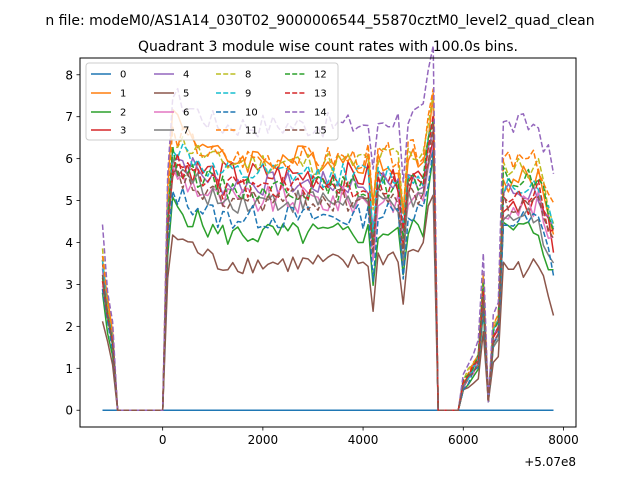  What do you see at coordinates (186, 113) in the screenshot?
I see `legend-label-6: 6` at bounding box center [186, 113].